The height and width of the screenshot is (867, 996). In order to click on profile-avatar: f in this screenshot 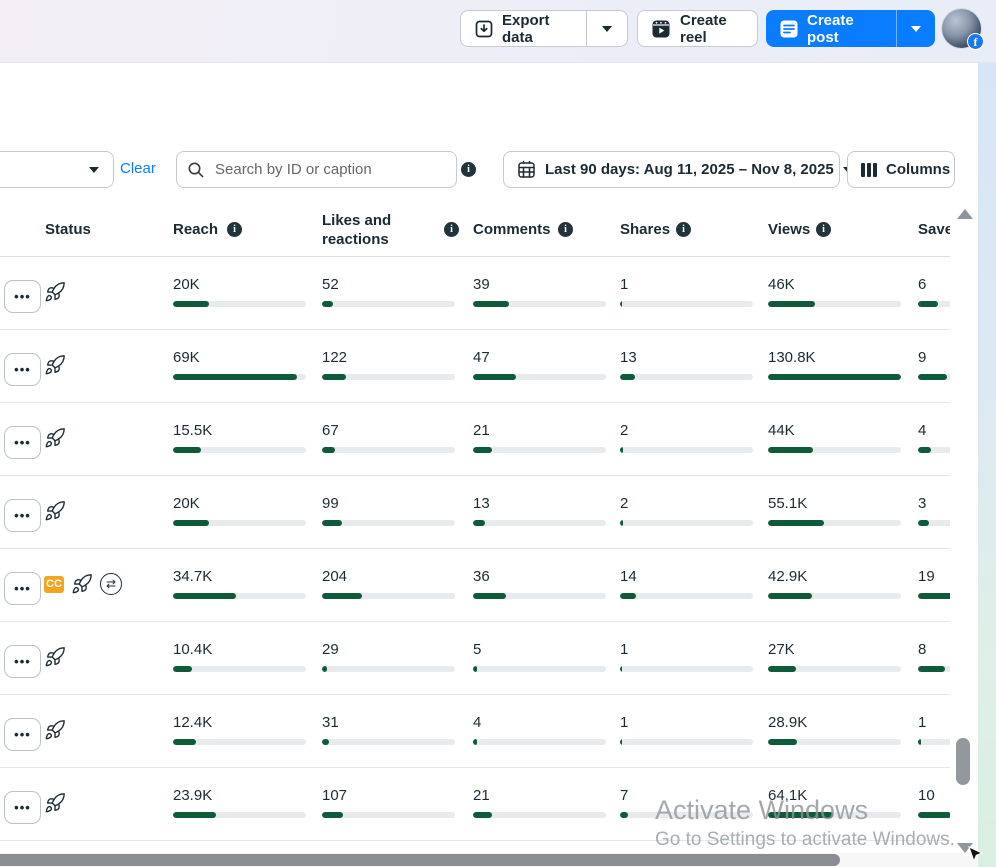, I will do `click(963, 29)`.